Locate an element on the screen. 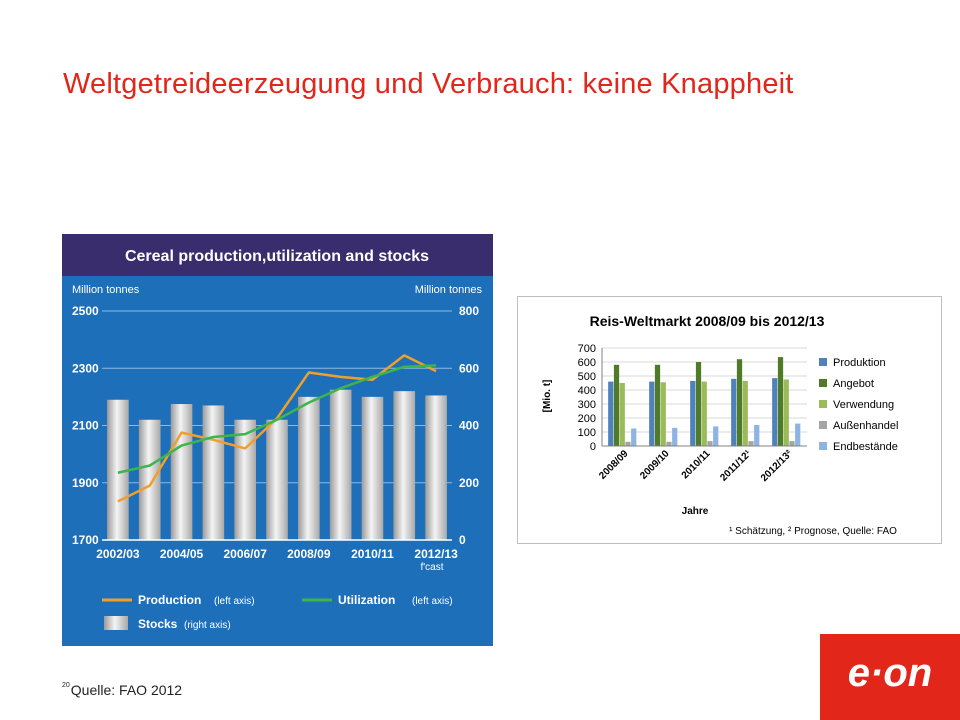  utilization-line is located at coordinates (277, 419).